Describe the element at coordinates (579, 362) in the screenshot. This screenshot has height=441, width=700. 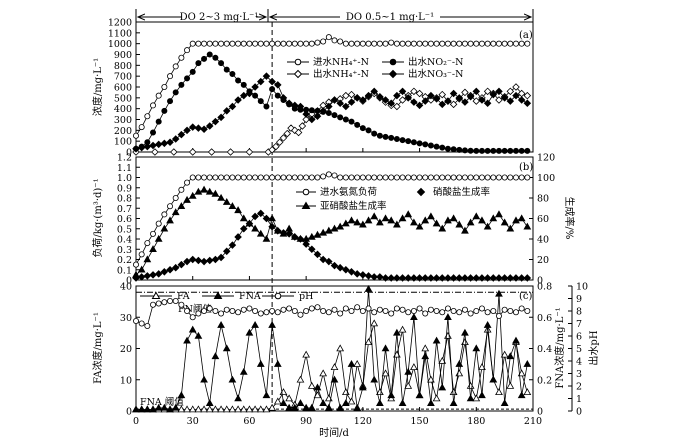
I see `c-y3-tick-label-4: 4` at that location.